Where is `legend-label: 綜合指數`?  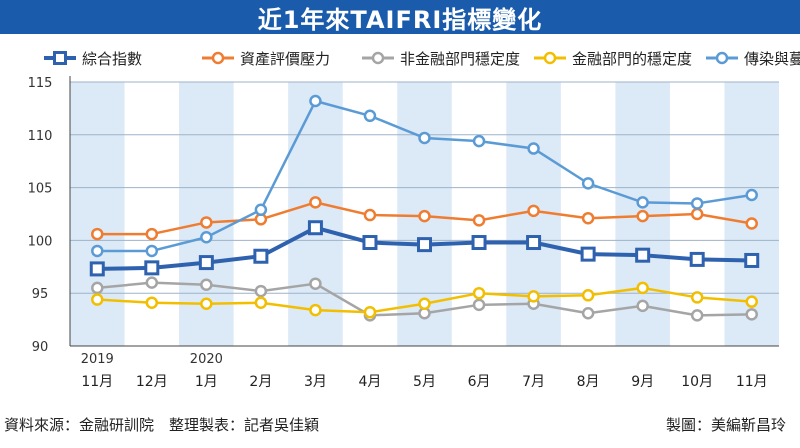
legend-label: 綜合指數 is located at coordinates (112, 59).